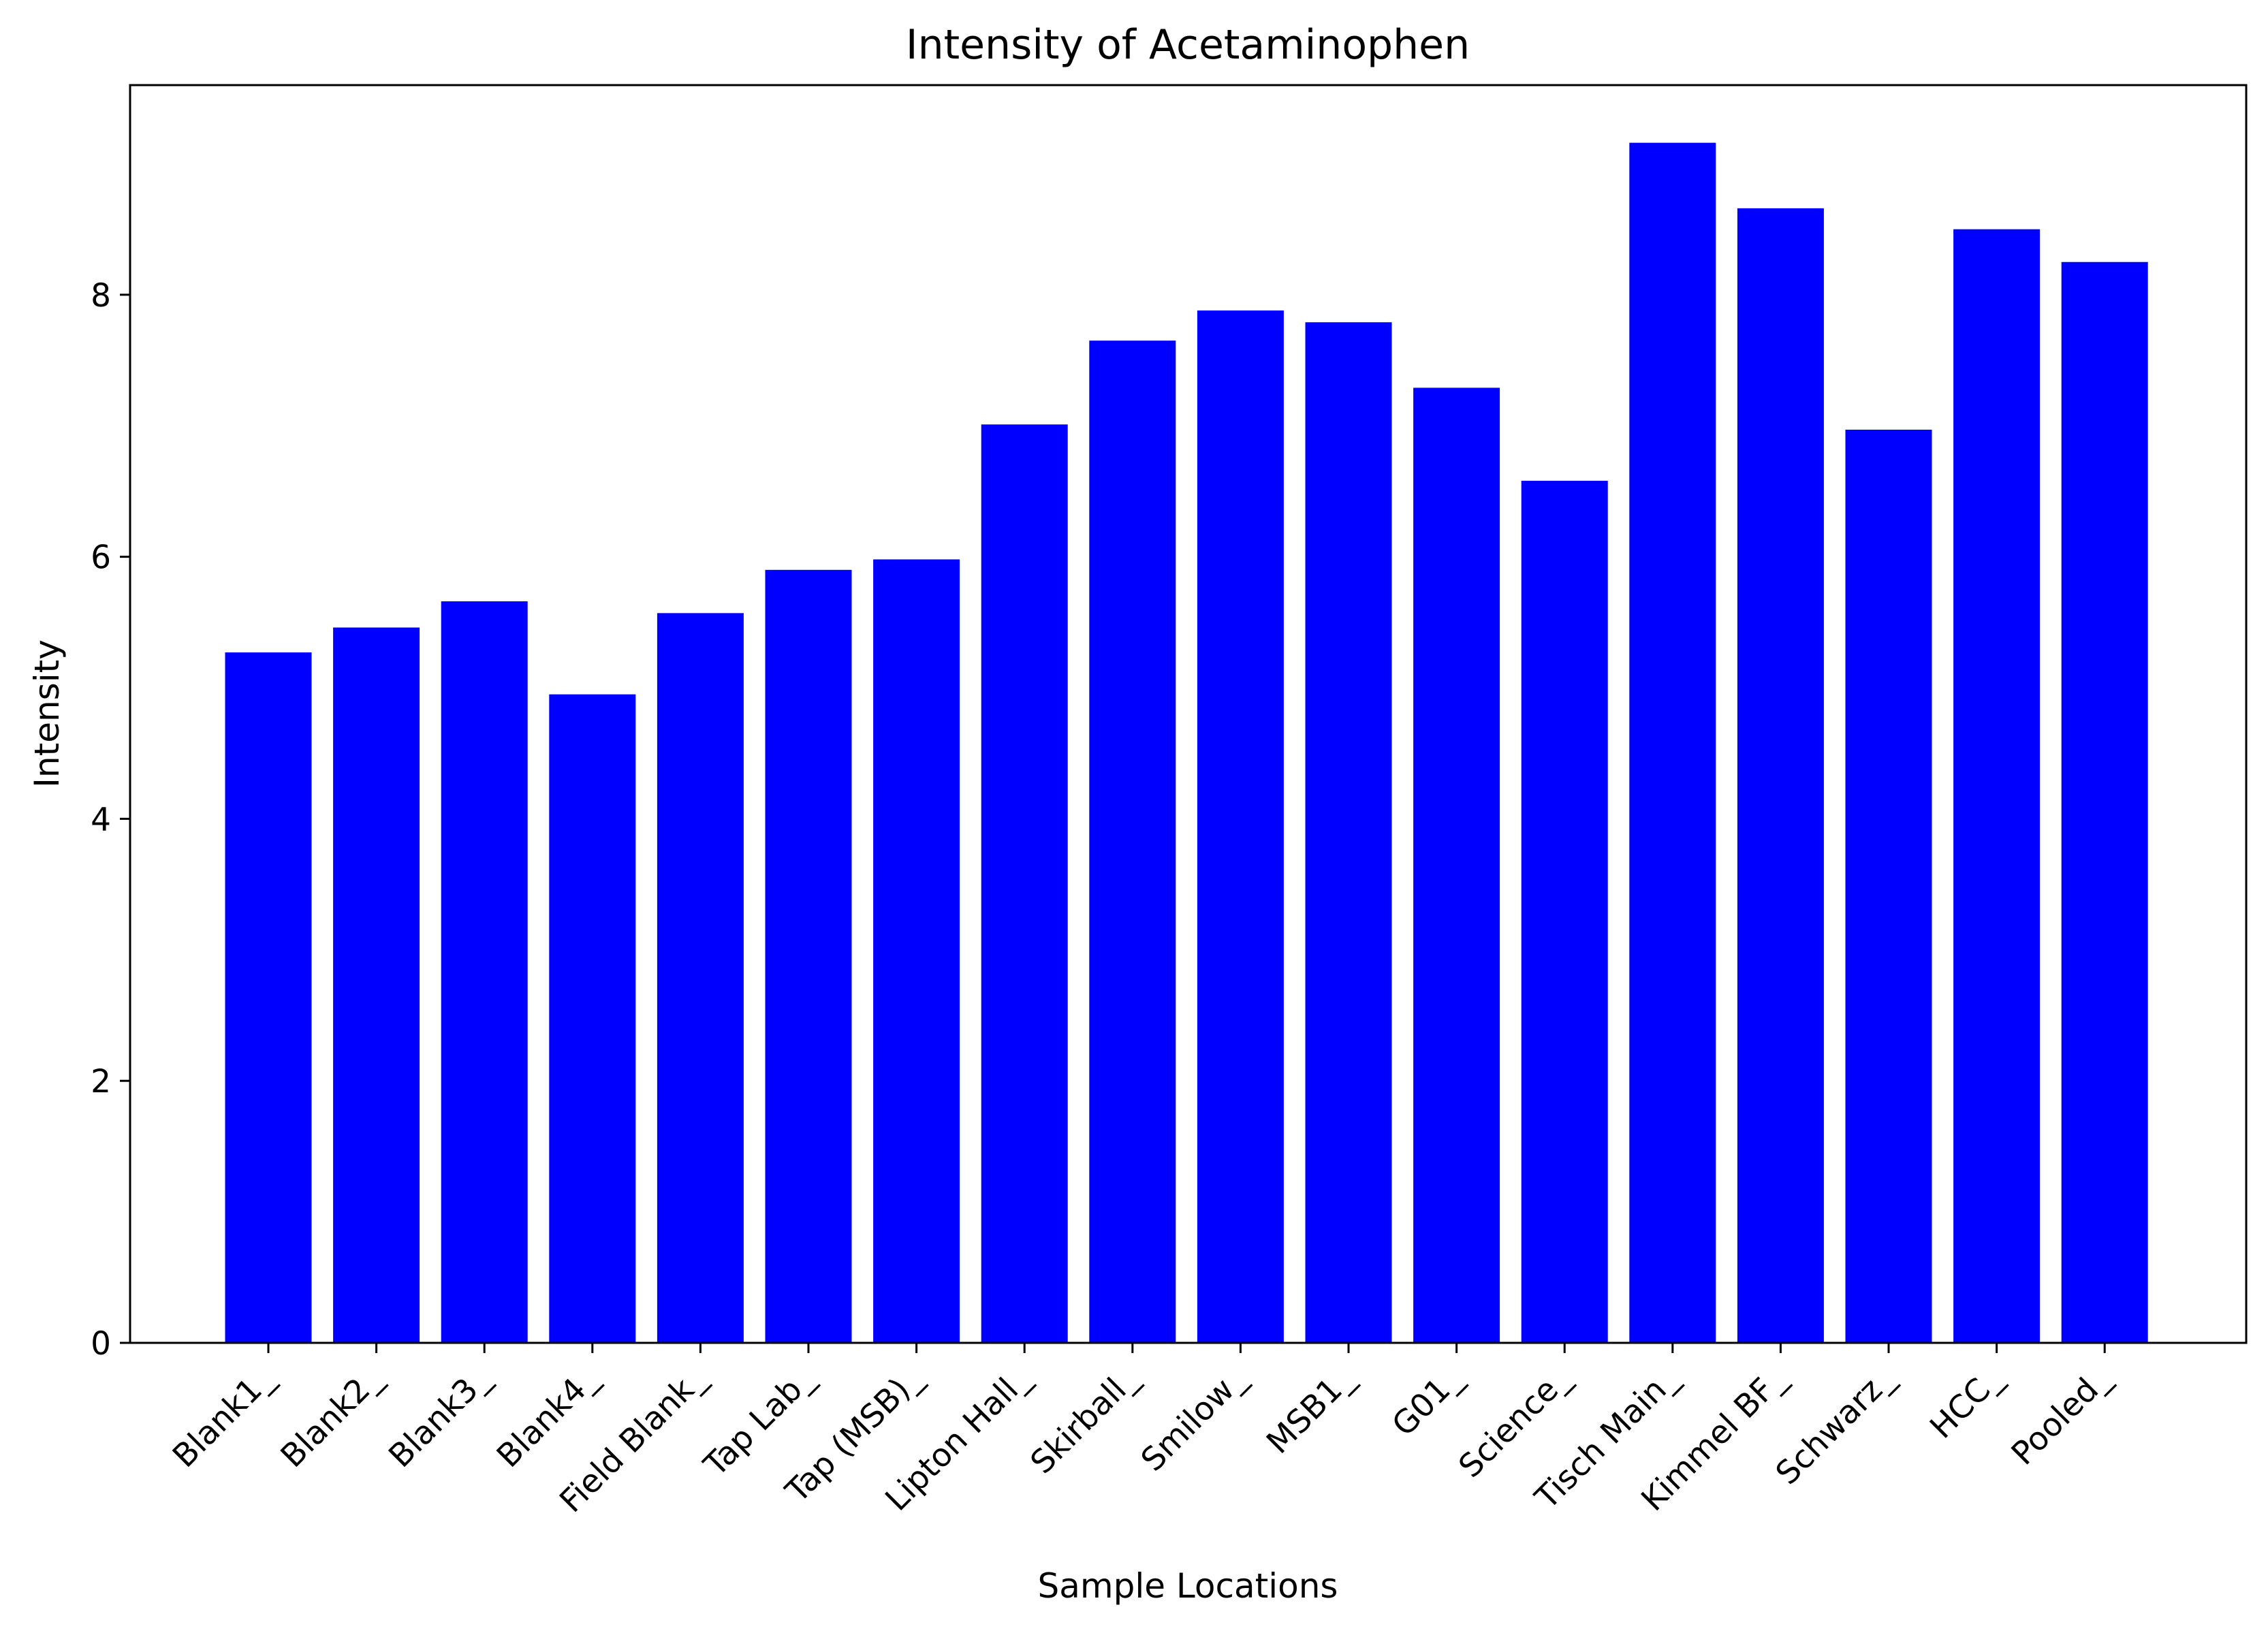 The image size is (2268, 1635). What do you see at coordinates (101, 819) in the screenshot?
I see `y-tick-label: 4` at bounding box center [101, 819].